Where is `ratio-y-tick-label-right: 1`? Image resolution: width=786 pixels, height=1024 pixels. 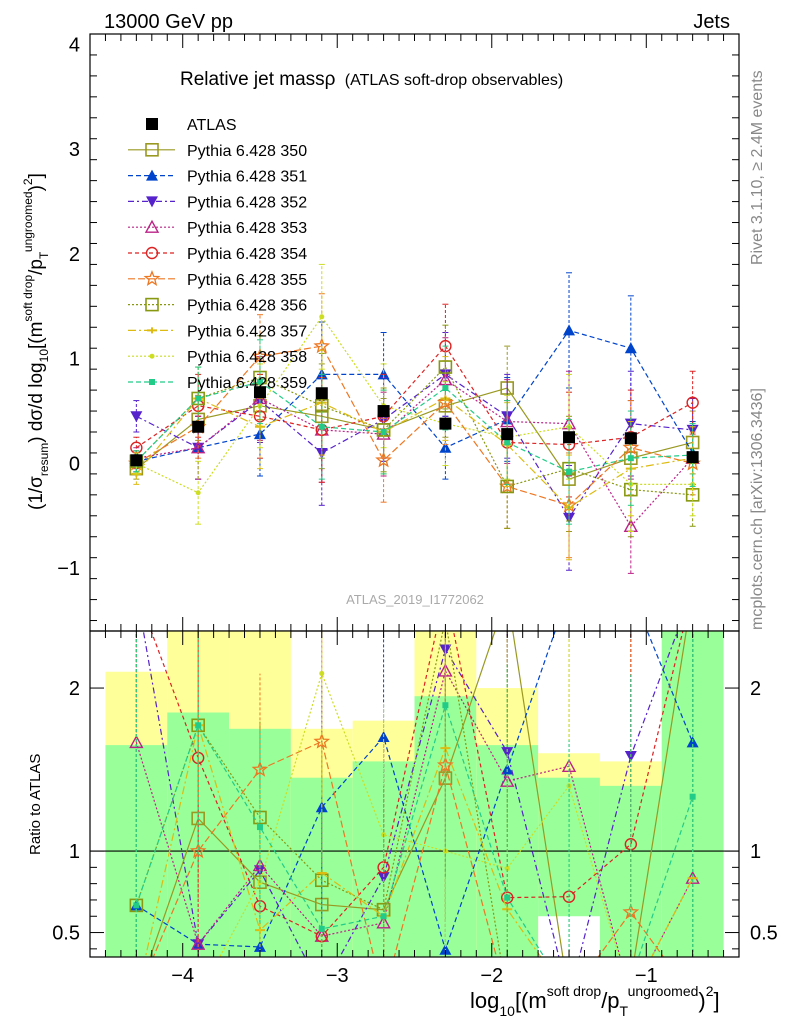 ratio-y-tick-label-right: 1 is located at coordinates (755, 852).